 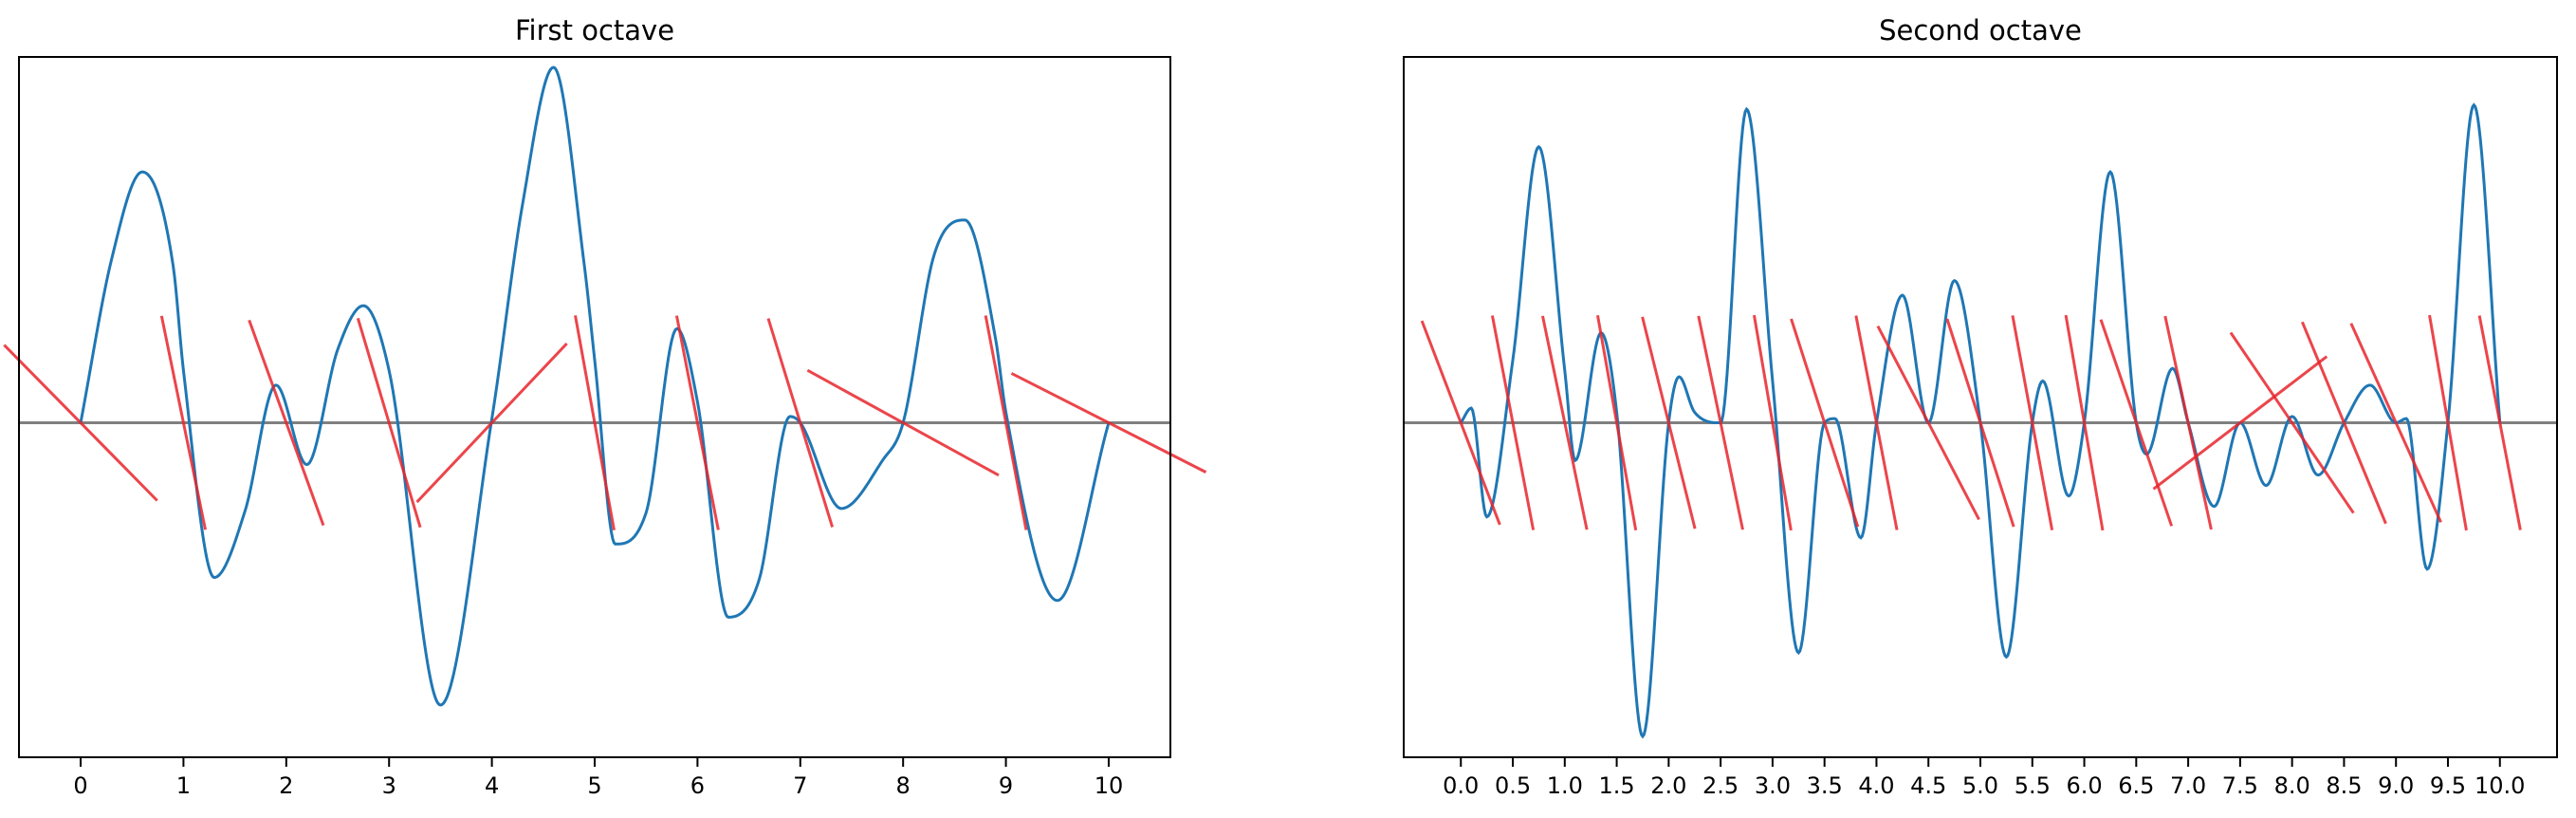 I want to click on chart-title: Second octave, so click(x=1980, y=30).